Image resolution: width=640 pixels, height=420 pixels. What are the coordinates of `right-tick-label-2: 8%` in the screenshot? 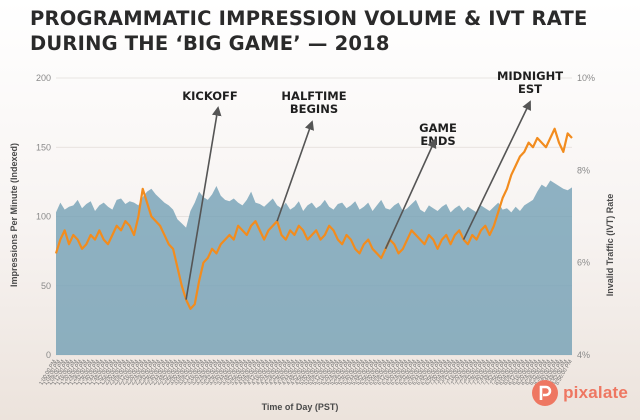 It's located at (583, 170).